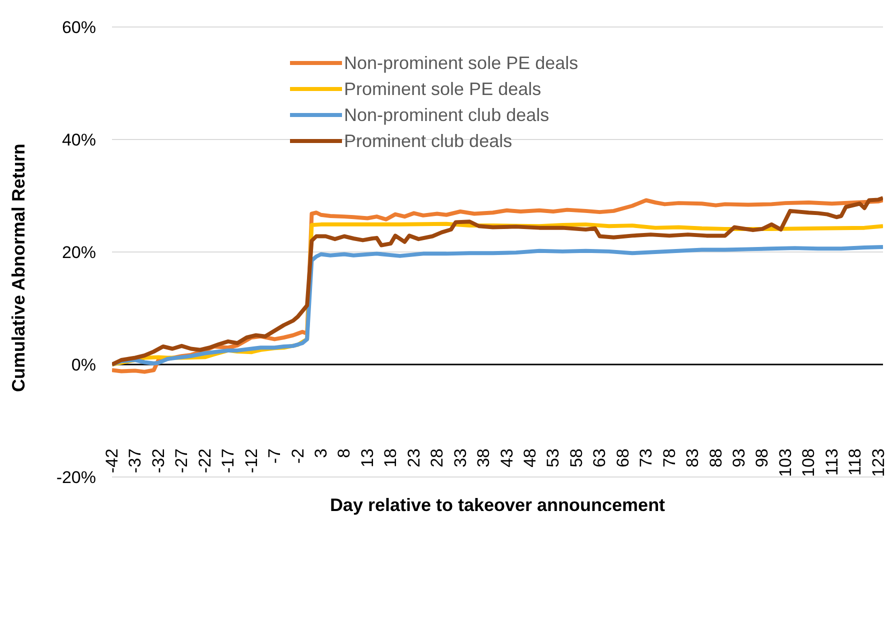 This screenshot has width=885, height=617. What do you see at coordinates (553, 458) in the screenshot?
I see `x-tick-label: 53` at bounding box center [553, 458].